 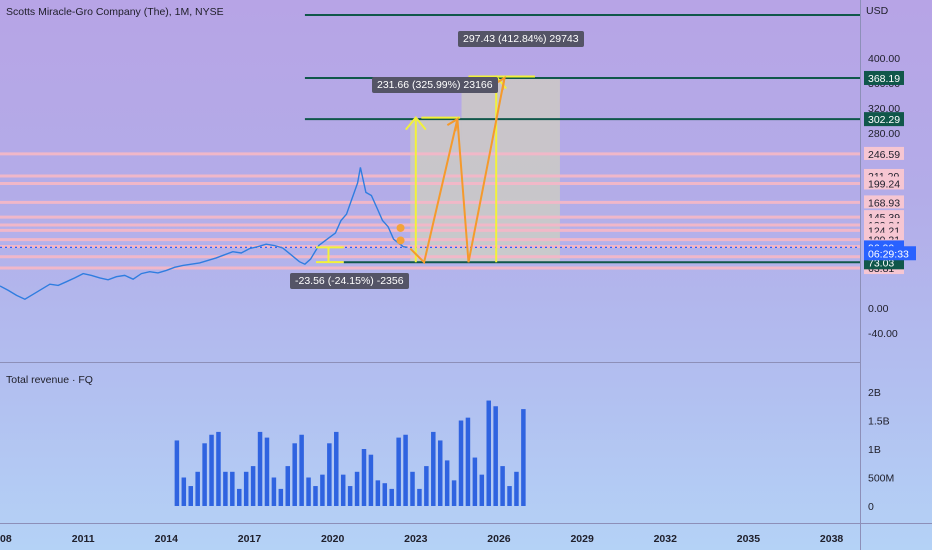 I want to click on price-tick-15: 0.00, so click(x=878, y=309).